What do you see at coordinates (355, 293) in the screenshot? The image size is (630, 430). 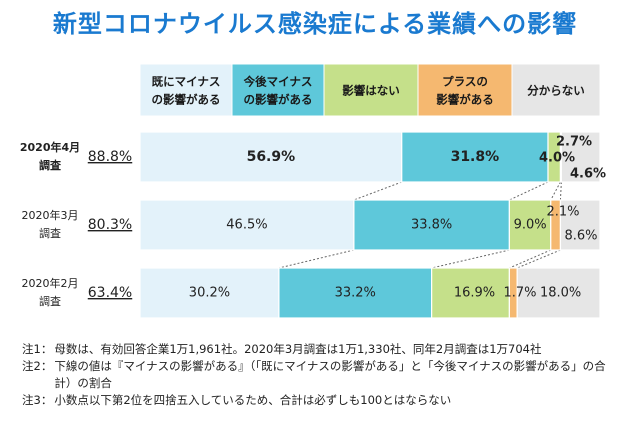 I see `data-label: 33.2%` at bounding box center [355, 293].